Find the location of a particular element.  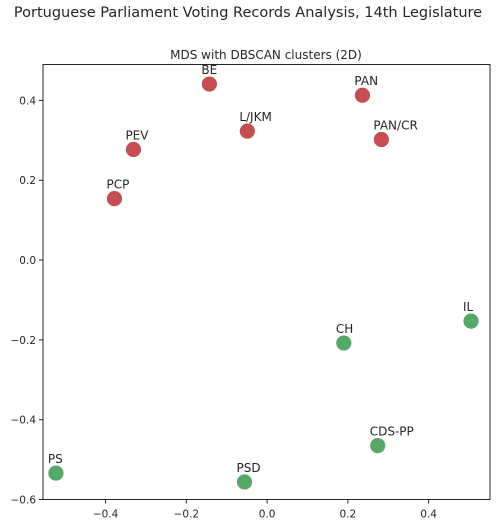

chart-title: MDS with DBSCAN clusters (2D) is located at coordinates (266, 55).